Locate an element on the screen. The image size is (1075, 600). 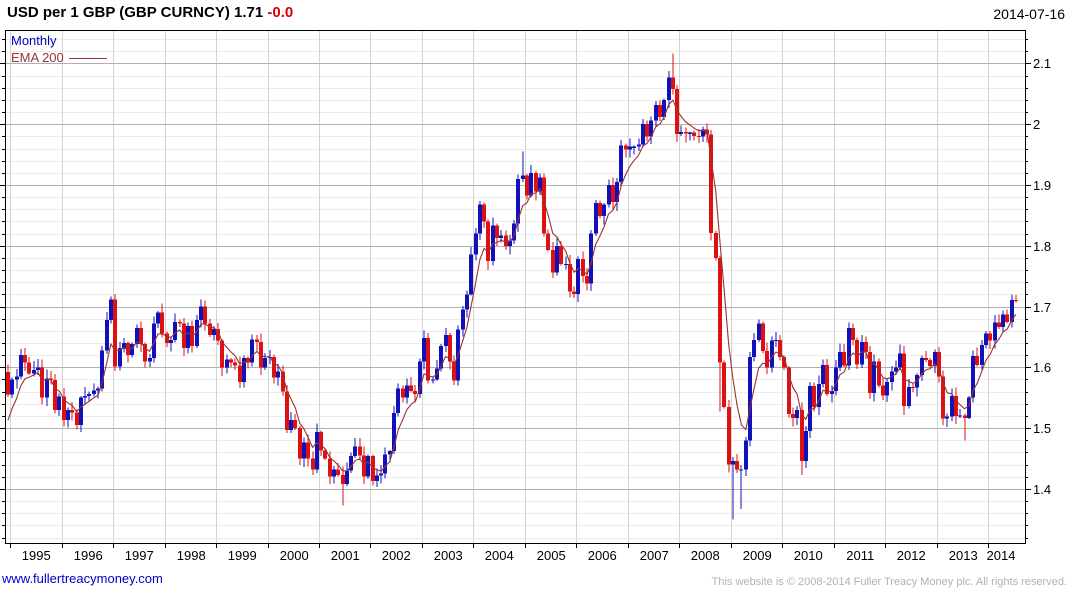
svg-text: 2012 is located at coordinates (911, 555).